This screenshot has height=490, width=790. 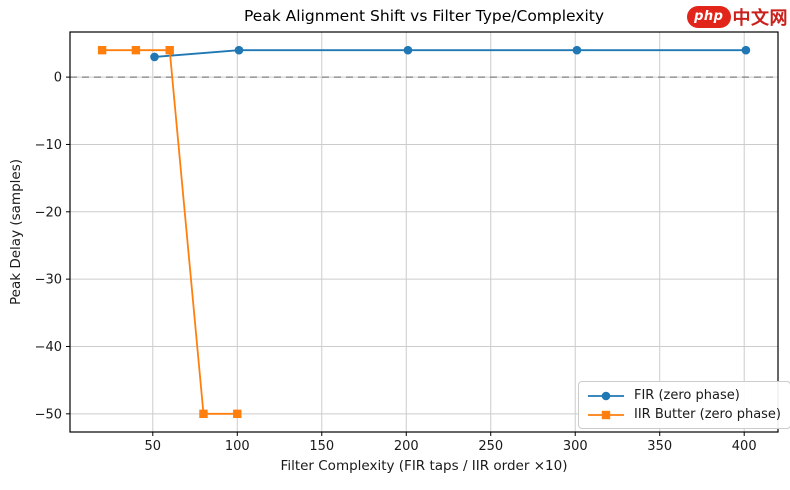 I want to click on y-tick-label: −30, so click(x=48, y=280).